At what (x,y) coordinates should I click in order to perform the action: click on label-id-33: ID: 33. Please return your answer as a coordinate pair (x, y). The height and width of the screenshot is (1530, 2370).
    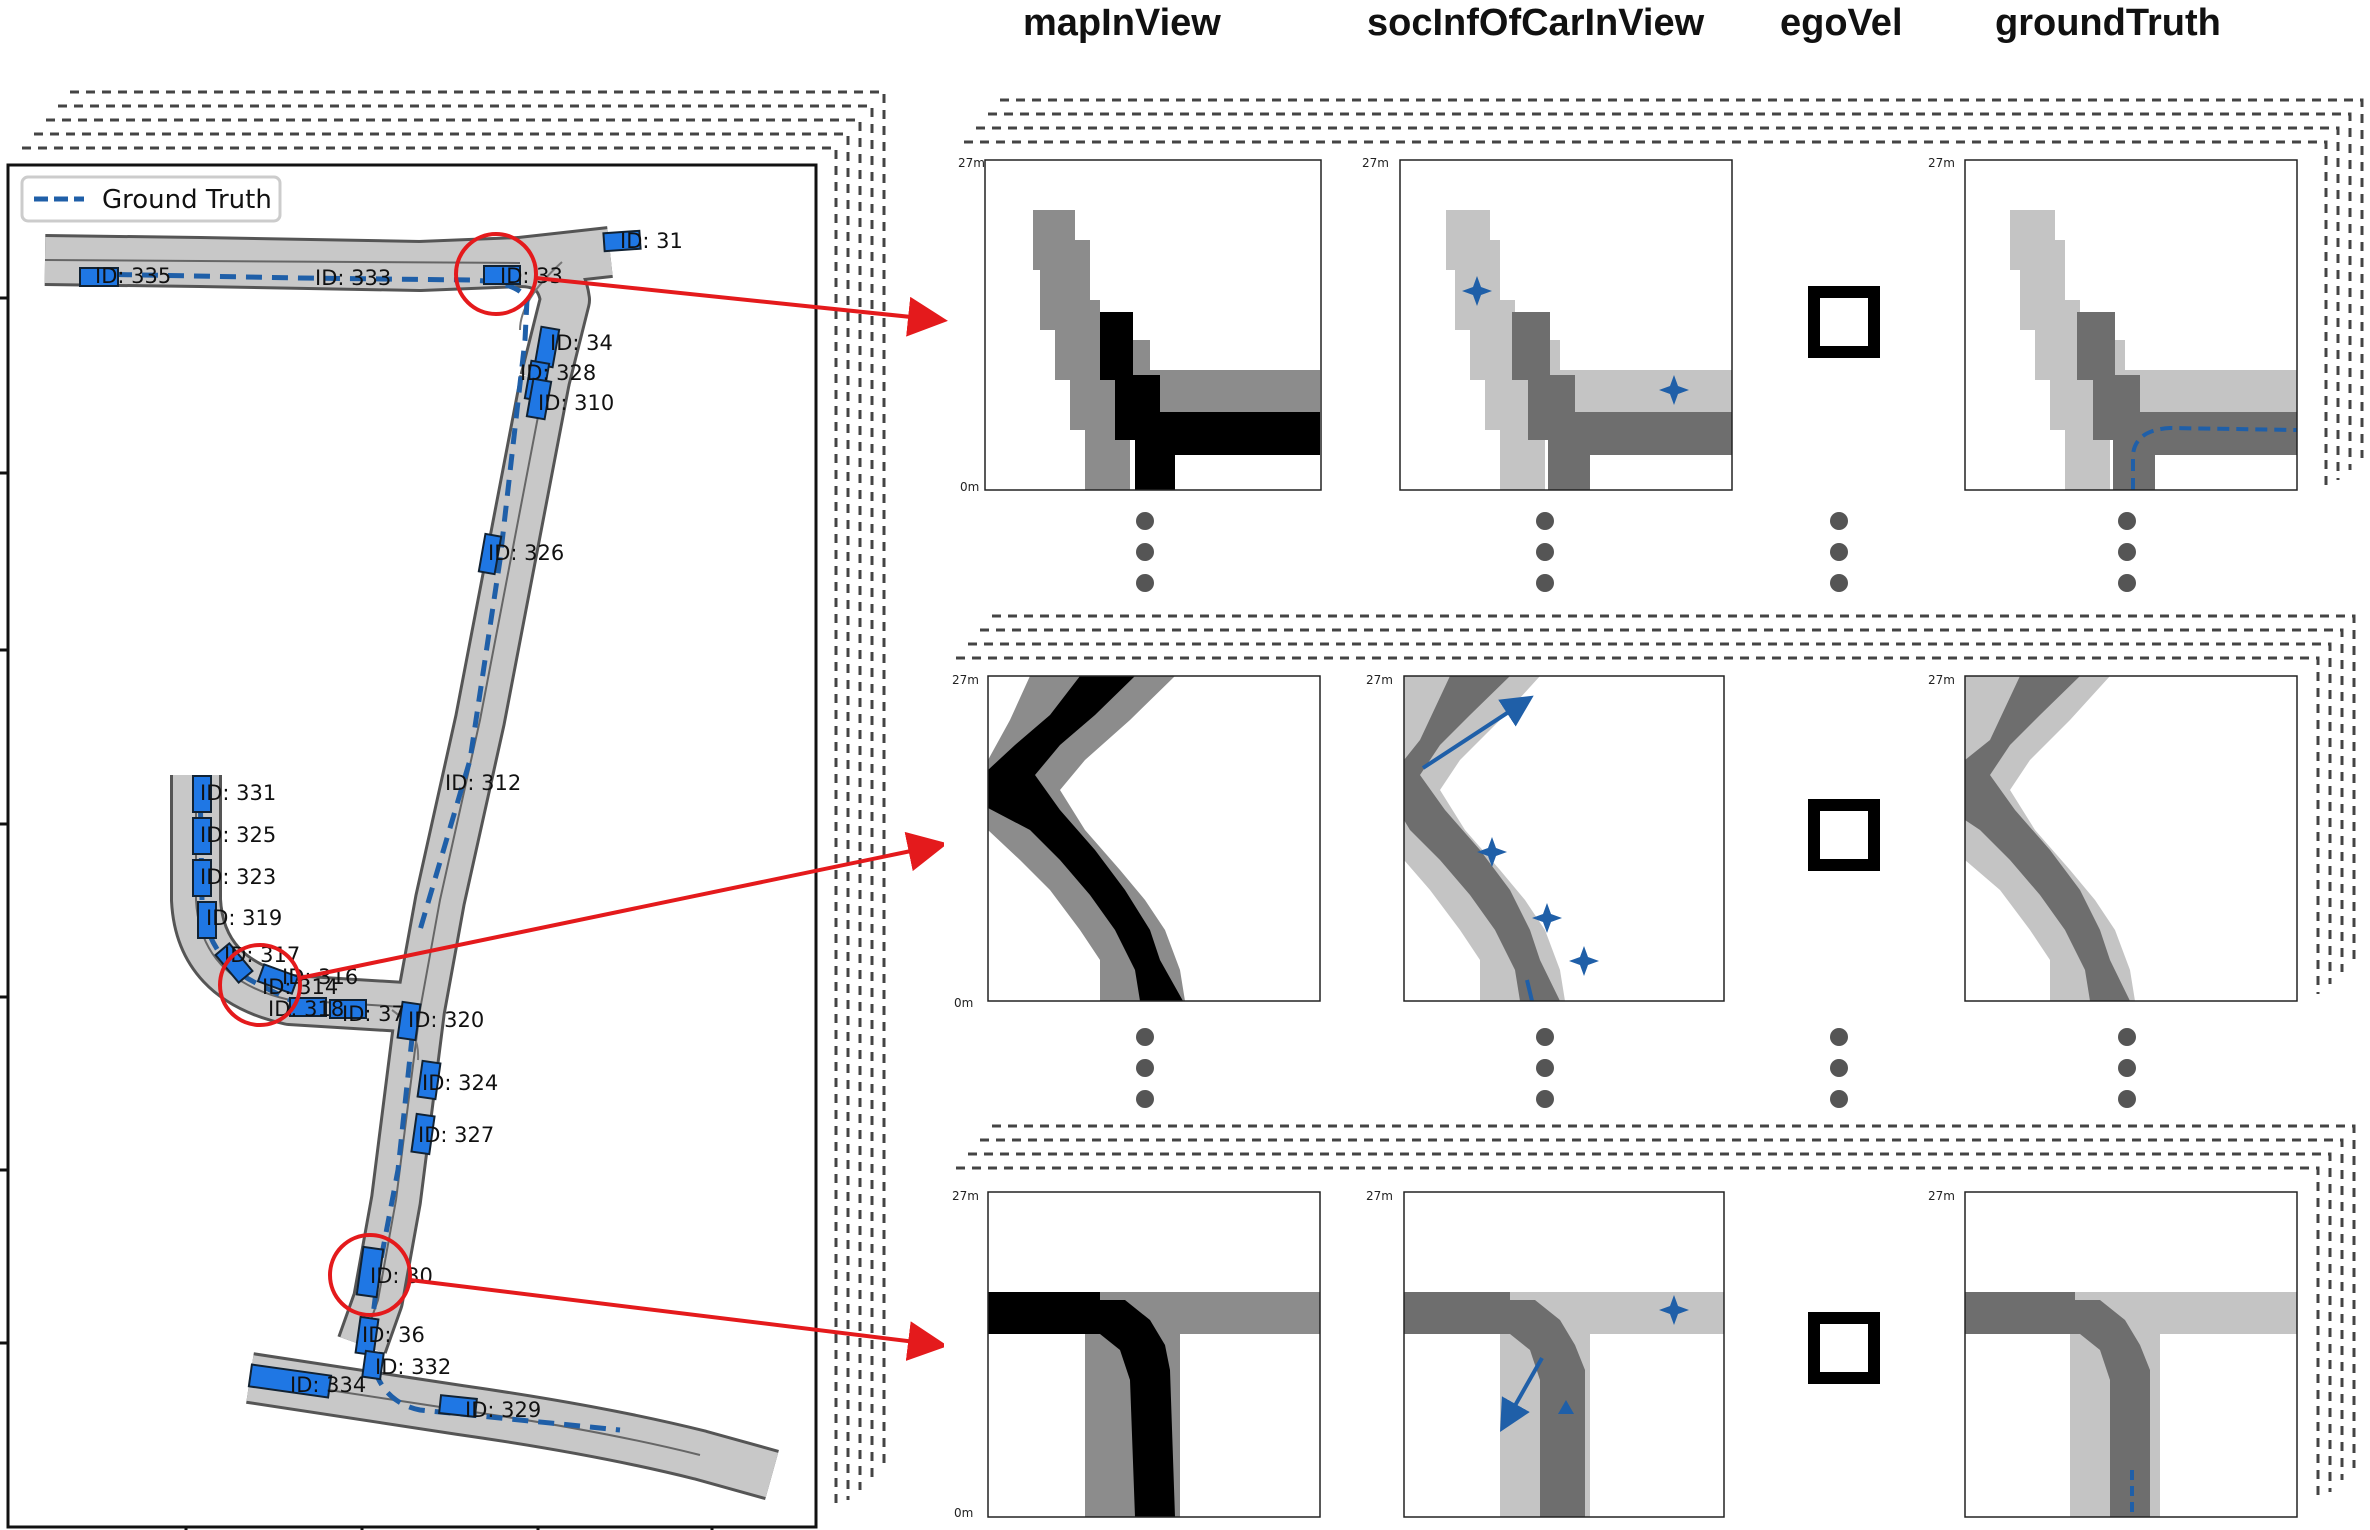
    Looking at the image, I should click on (531, 276).